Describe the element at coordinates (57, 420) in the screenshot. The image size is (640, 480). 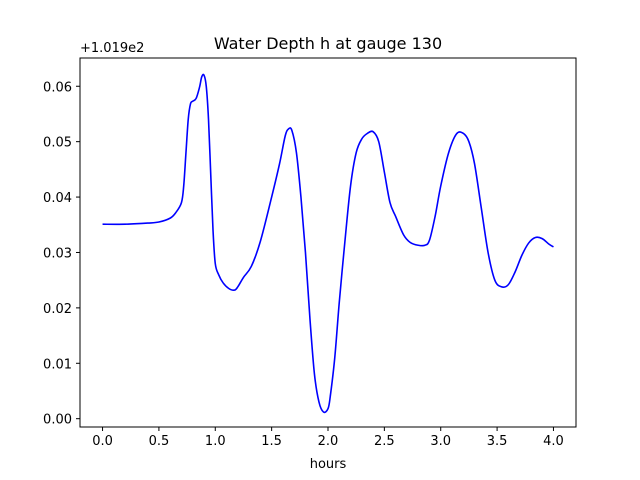
I see `y-tick-label: 0.00` at that location.